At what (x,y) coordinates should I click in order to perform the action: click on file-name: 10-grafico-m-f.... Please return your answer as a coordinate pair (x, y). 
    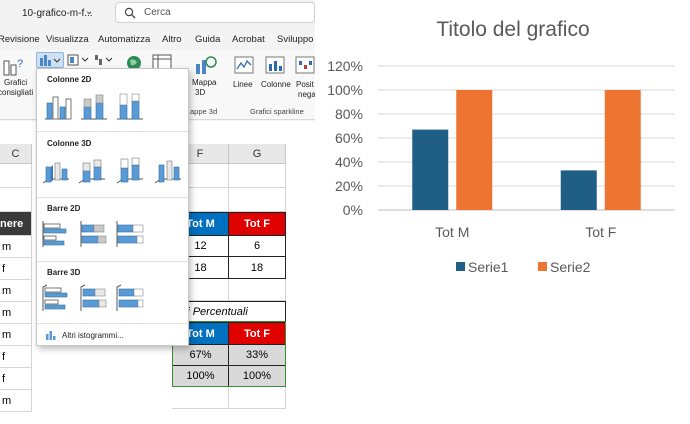
    Looking at the image, I should click on (57, 13).